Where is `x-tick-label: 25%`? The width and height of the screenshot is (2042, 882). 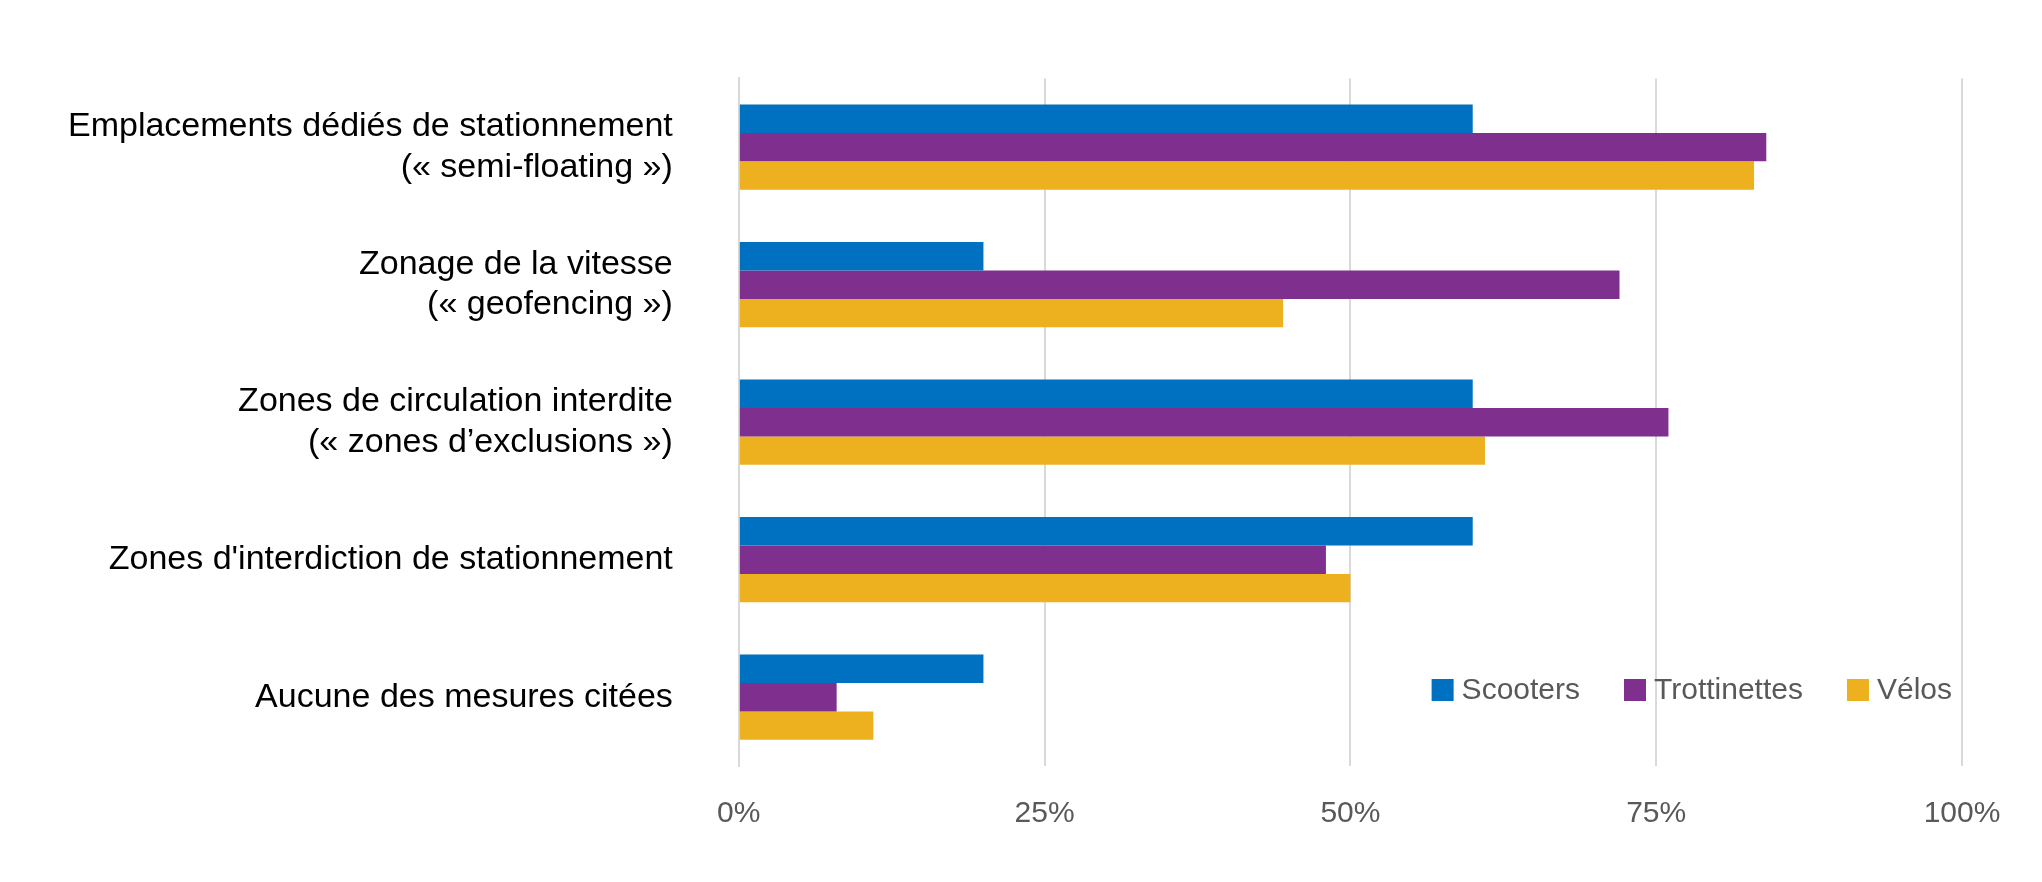
x-tick-label: 25% is located at coordinates (1044, 812).